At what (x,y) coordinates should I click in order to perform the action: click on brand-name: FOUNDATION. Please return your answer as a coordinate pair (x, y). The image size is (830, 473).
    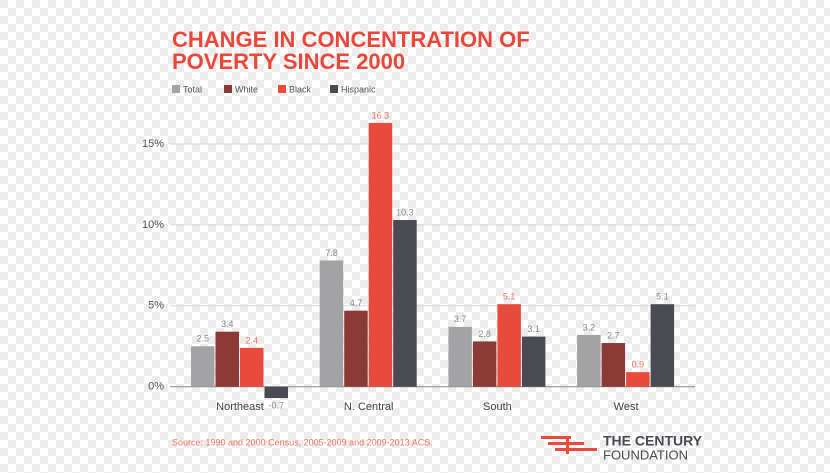
    Looking at the image, I should click on (645, 454).